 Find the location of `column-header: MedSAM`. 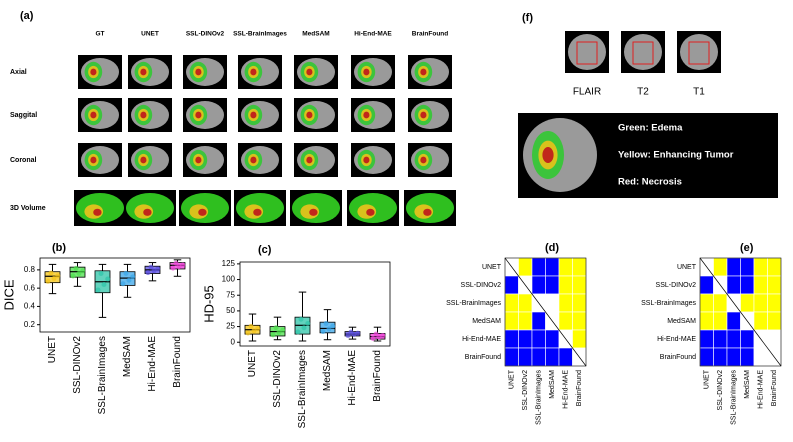

column-header: MedSAM is located at coordinates (315, 34).